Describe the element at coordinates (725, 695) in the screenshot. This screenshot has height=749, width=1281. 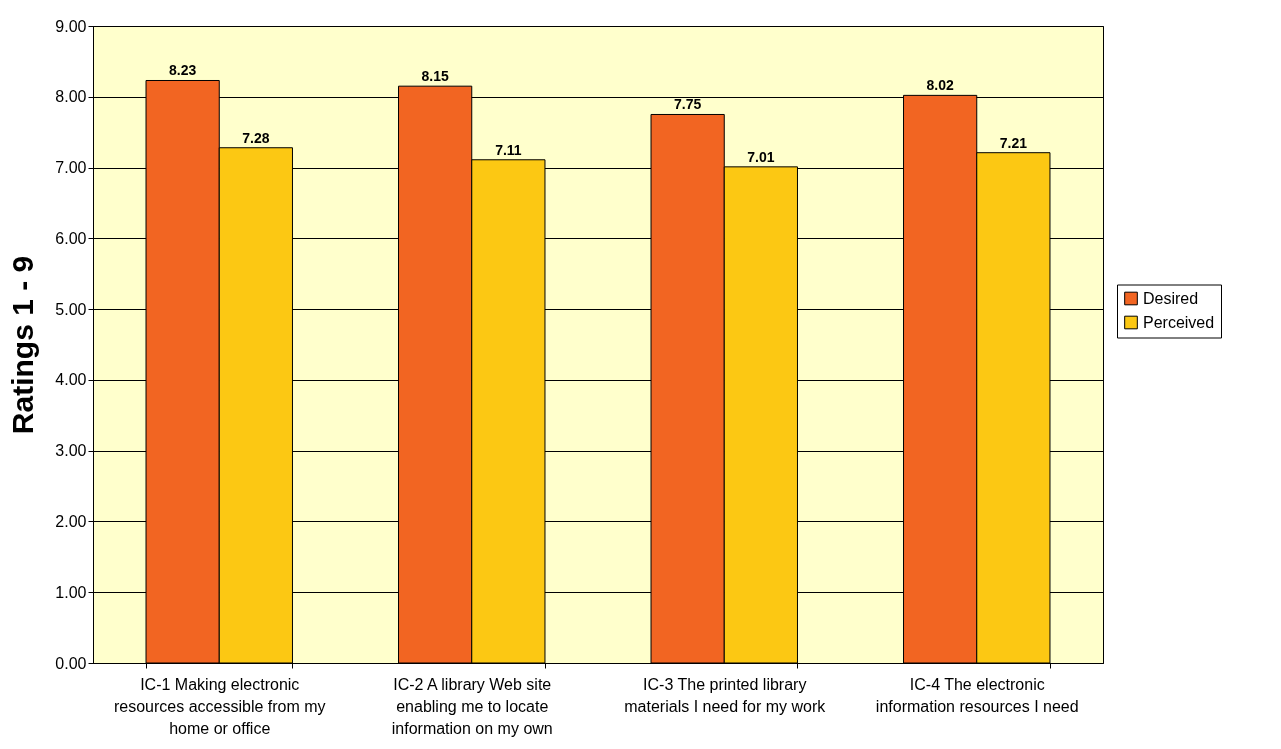
I see `x-tick-label: IC-3 The printed library materials I need for my work` at that location.